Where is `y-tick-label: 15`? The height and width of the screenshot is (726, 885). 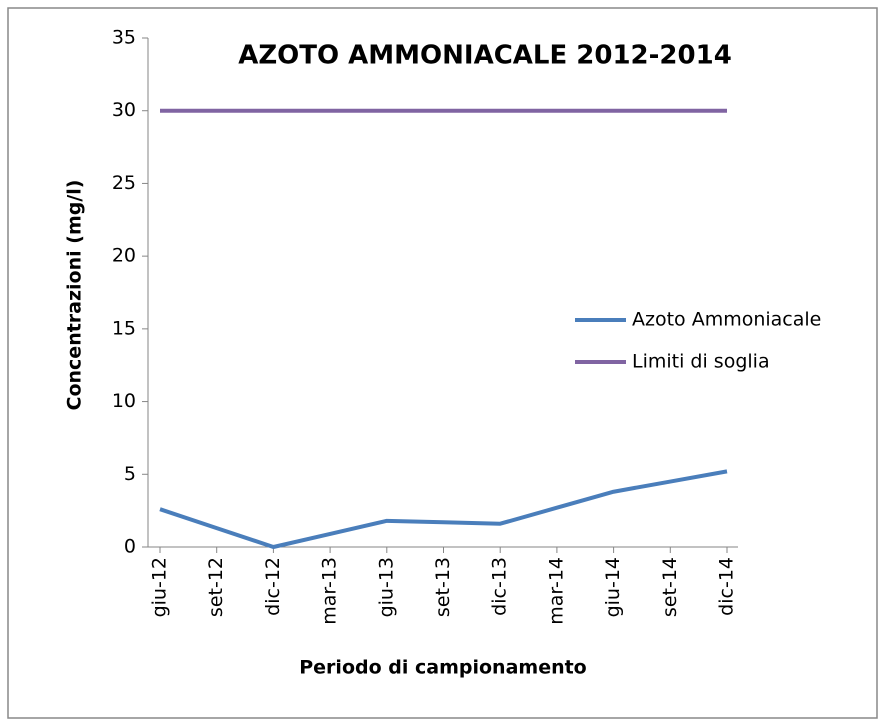
y-tick-label: 15 is located at coordinates (124, 328).